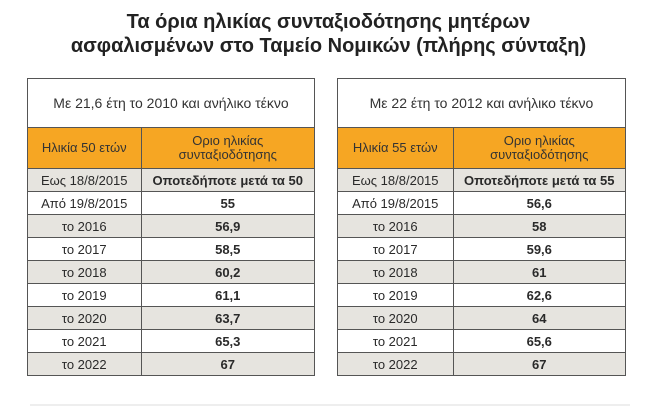  I want to click on age-limit-cell: 56,6, so click(538, 203).